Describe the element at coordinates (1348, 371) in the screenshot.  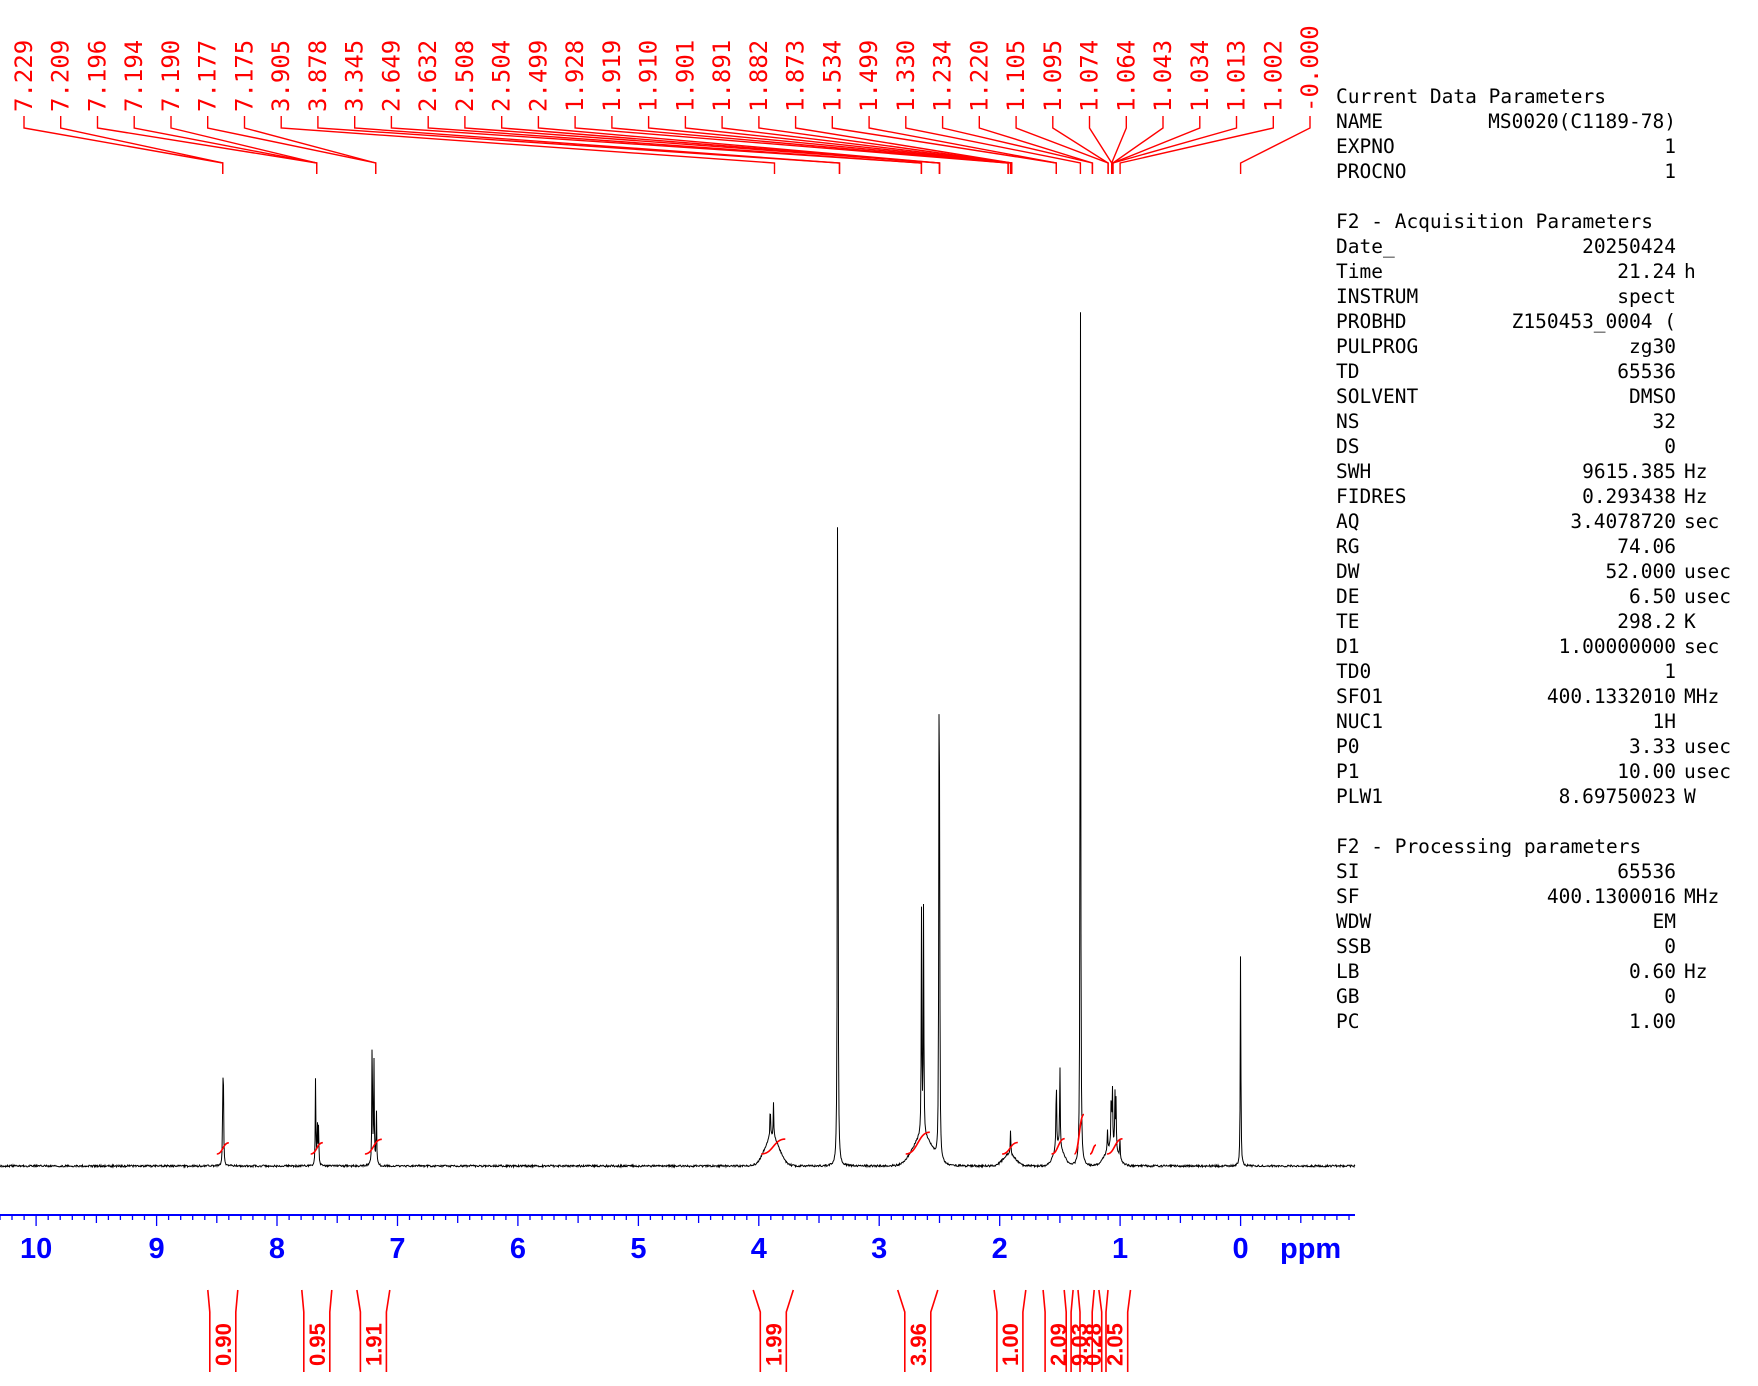
I see `param-key: TD` at that location.